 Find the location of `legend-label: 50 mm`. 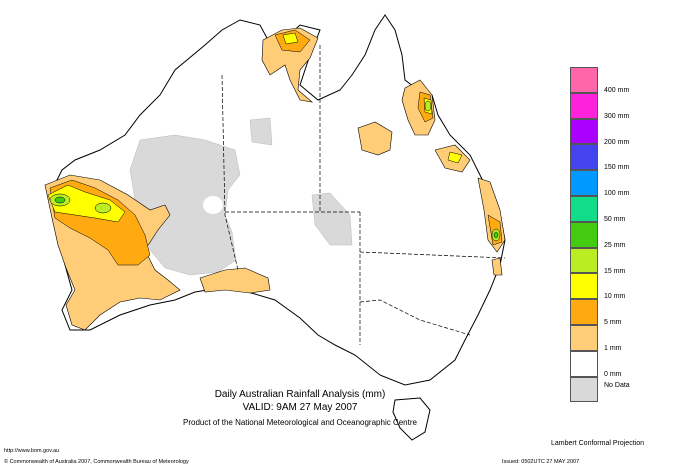

legend-label: 50 mm is located at coordinates (615, 219).